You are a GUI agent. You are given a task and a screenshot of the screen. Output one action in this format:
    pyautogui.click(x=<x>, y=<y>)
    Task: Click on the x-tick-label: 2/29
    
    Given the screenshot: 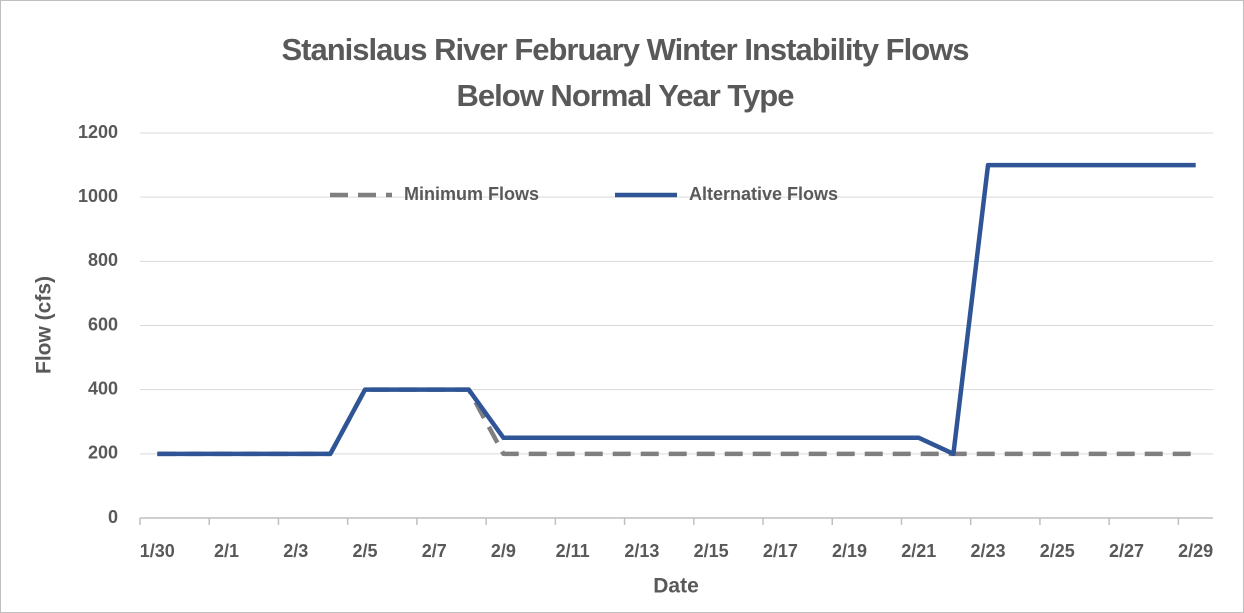 What is the action you would take?
    pyautogui.click(x=1195, y=551)
    